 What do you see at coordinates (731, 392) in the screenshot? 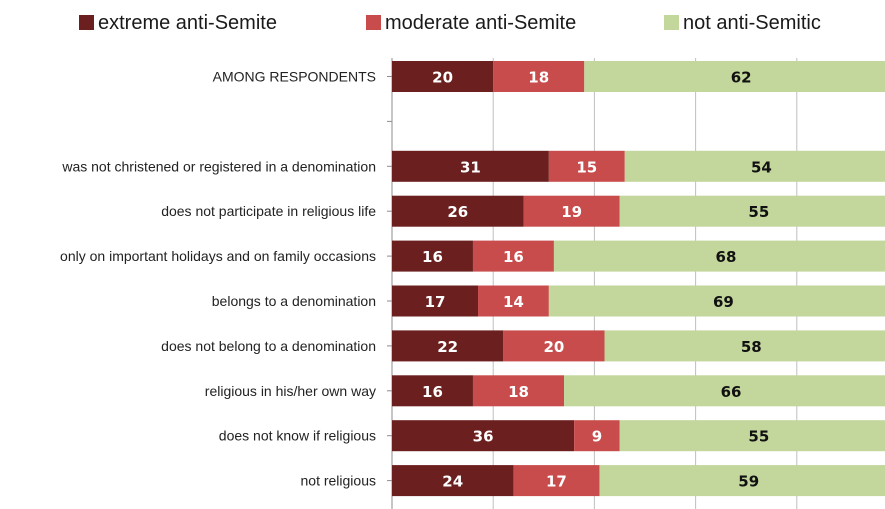
I see `data-label: 66` at bounding box center [731, 392].